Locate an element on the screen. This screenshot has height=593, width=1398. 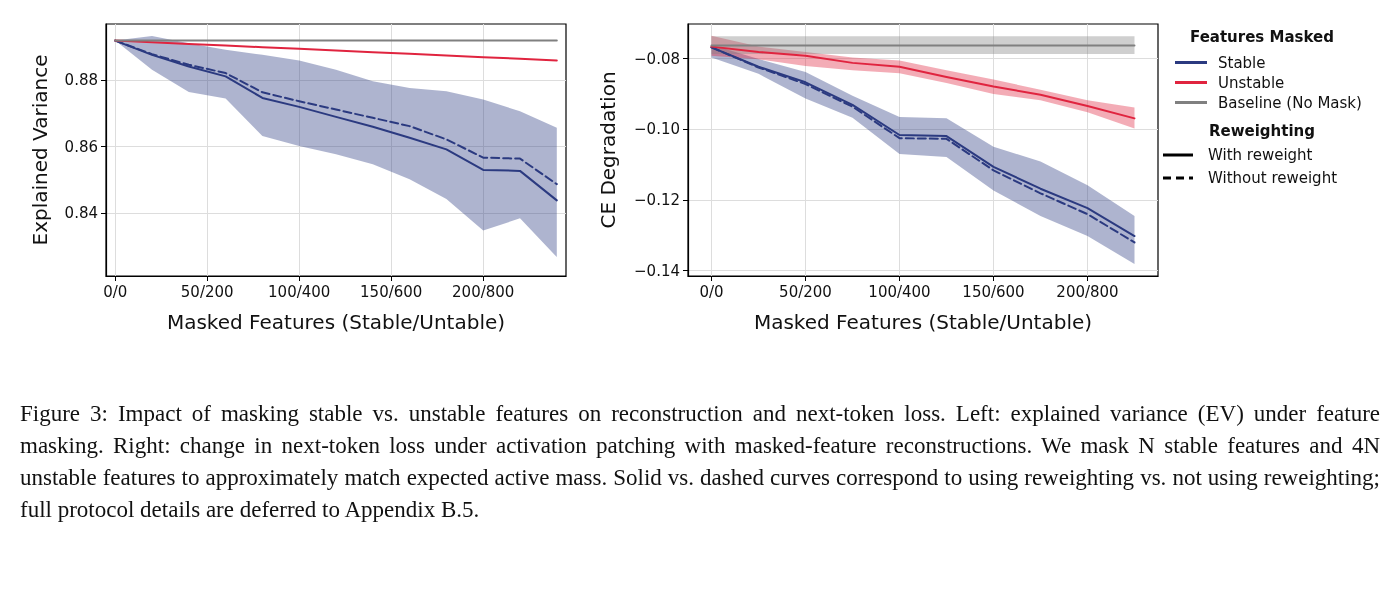
text: Reweighting is located at coordinates (1261, 131).